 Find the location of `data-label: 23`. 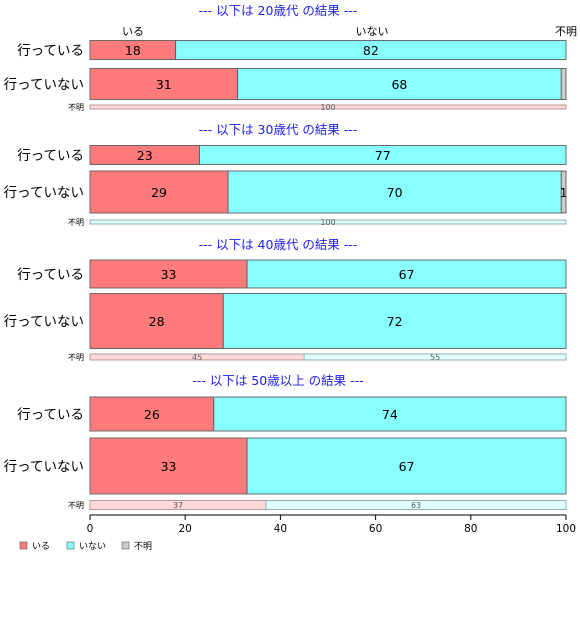

data-label: 23 is located at coordinates (145, 155).